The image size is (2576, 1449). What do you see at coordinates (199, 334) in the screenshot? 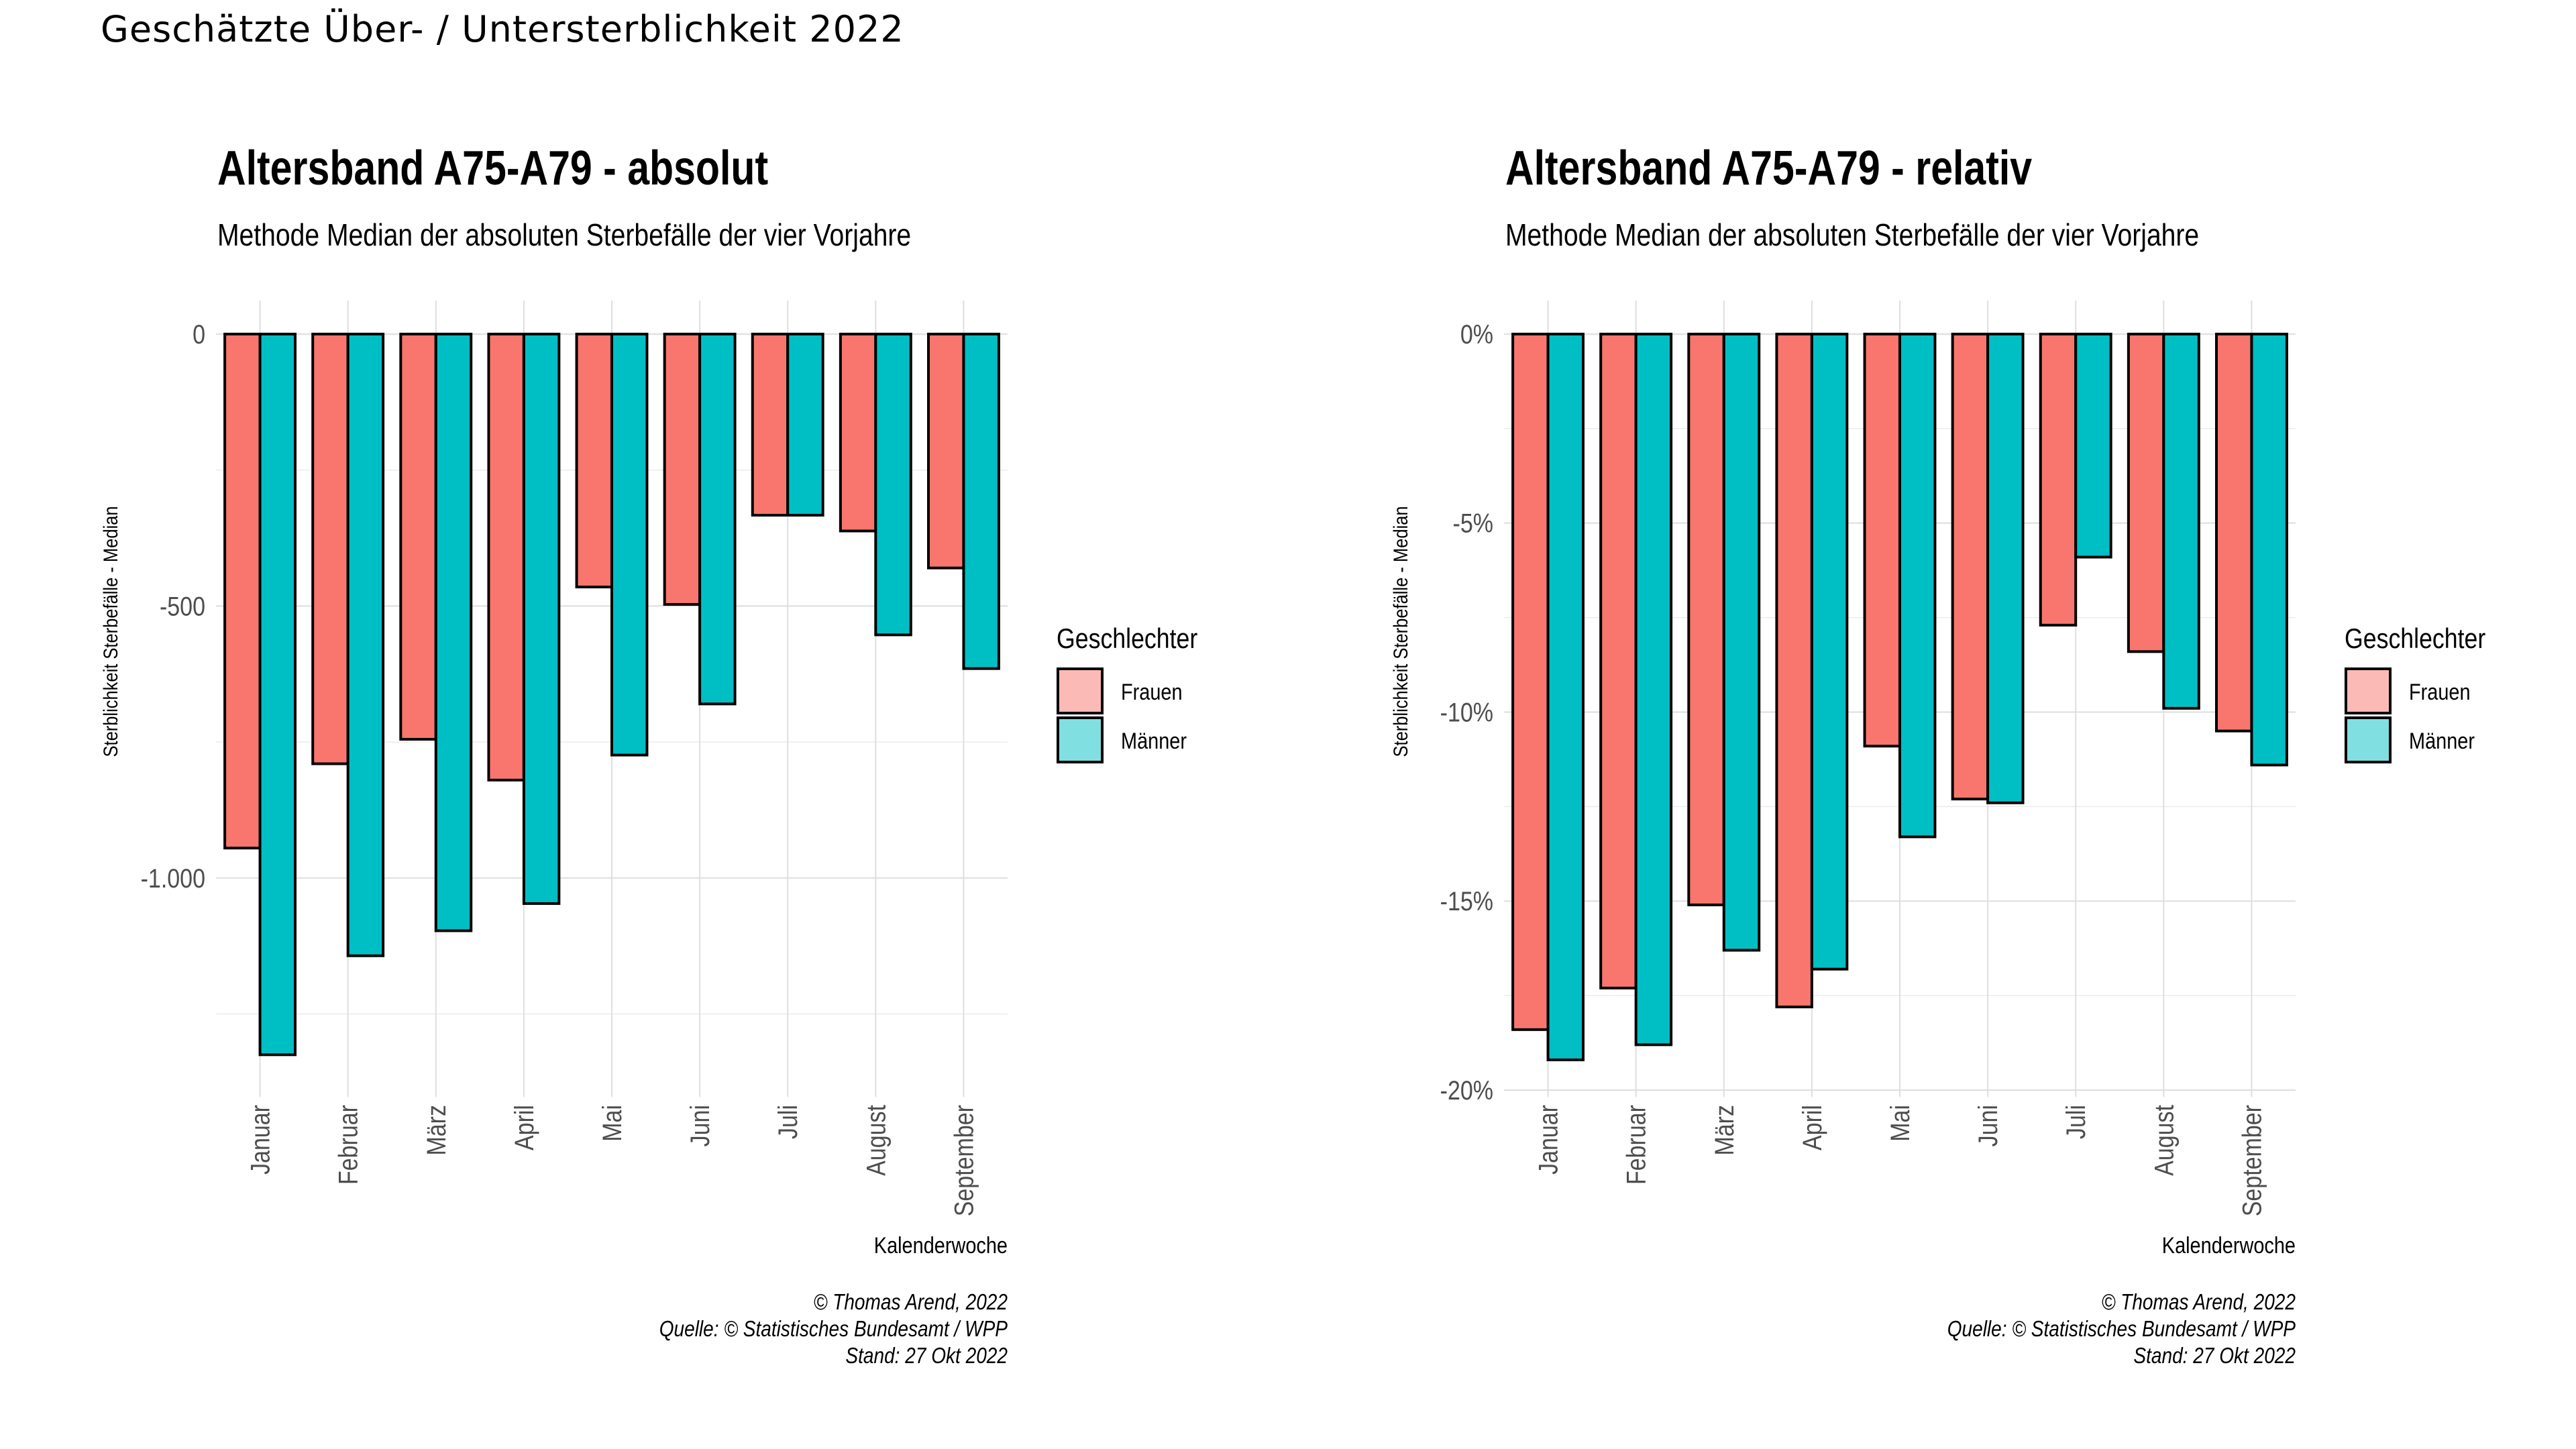
I see `y-tick-label: 0` at bounding box center [199, 334].